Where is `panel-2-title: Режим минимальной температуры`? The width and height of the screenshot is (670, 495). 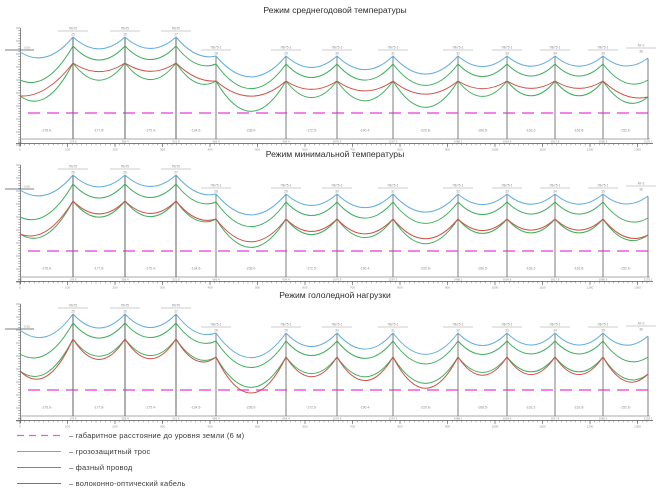 panel-2-title: Режим минимальной температуры is located at coordinates (335, 154).